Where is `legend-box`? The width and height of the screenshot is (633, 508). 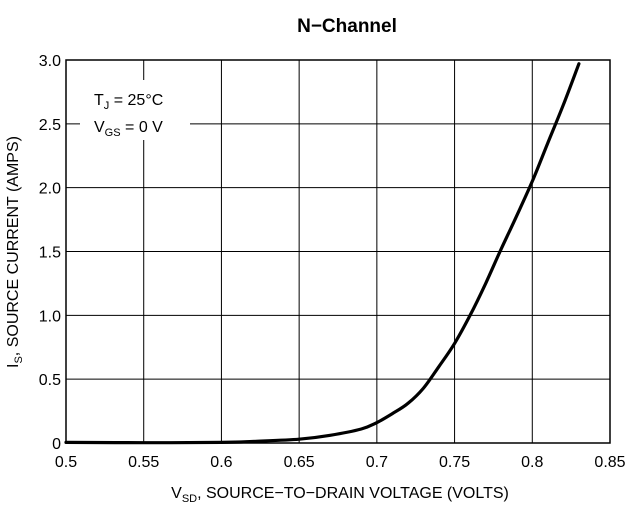
legend-box is located at coordinates (135, 110).